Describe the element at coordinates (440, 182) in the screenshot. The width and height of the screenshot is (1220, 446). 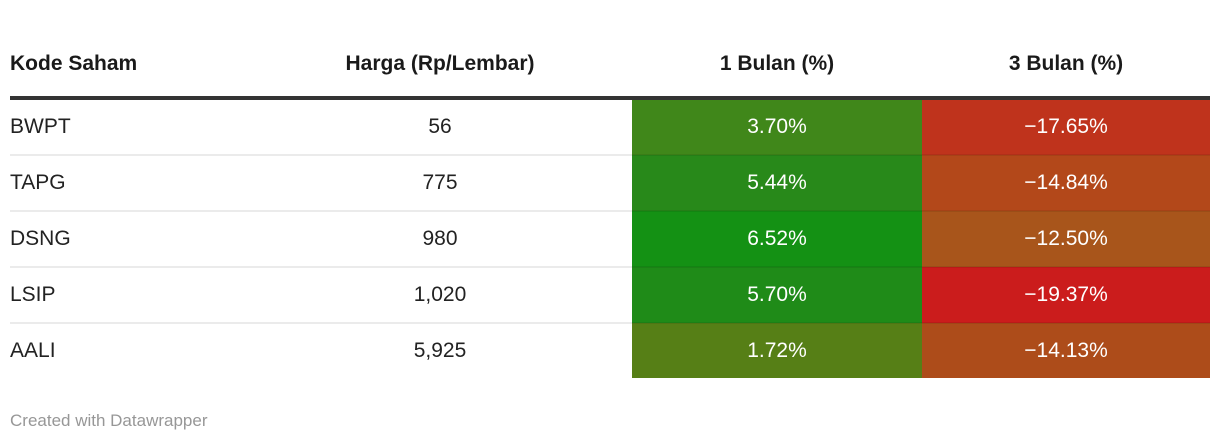
I see `cell-harga: 775` at that location.